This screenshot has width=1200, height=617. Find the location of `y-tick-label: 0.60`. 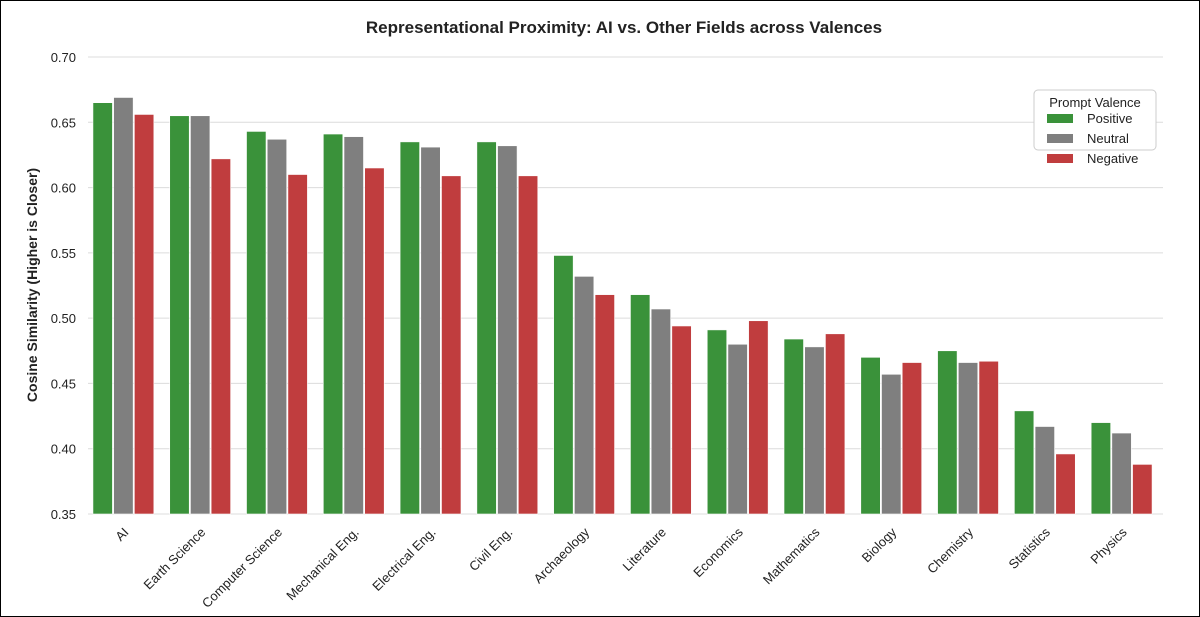

y-tick-label: 0.60 is located at coordinates (63, 188).